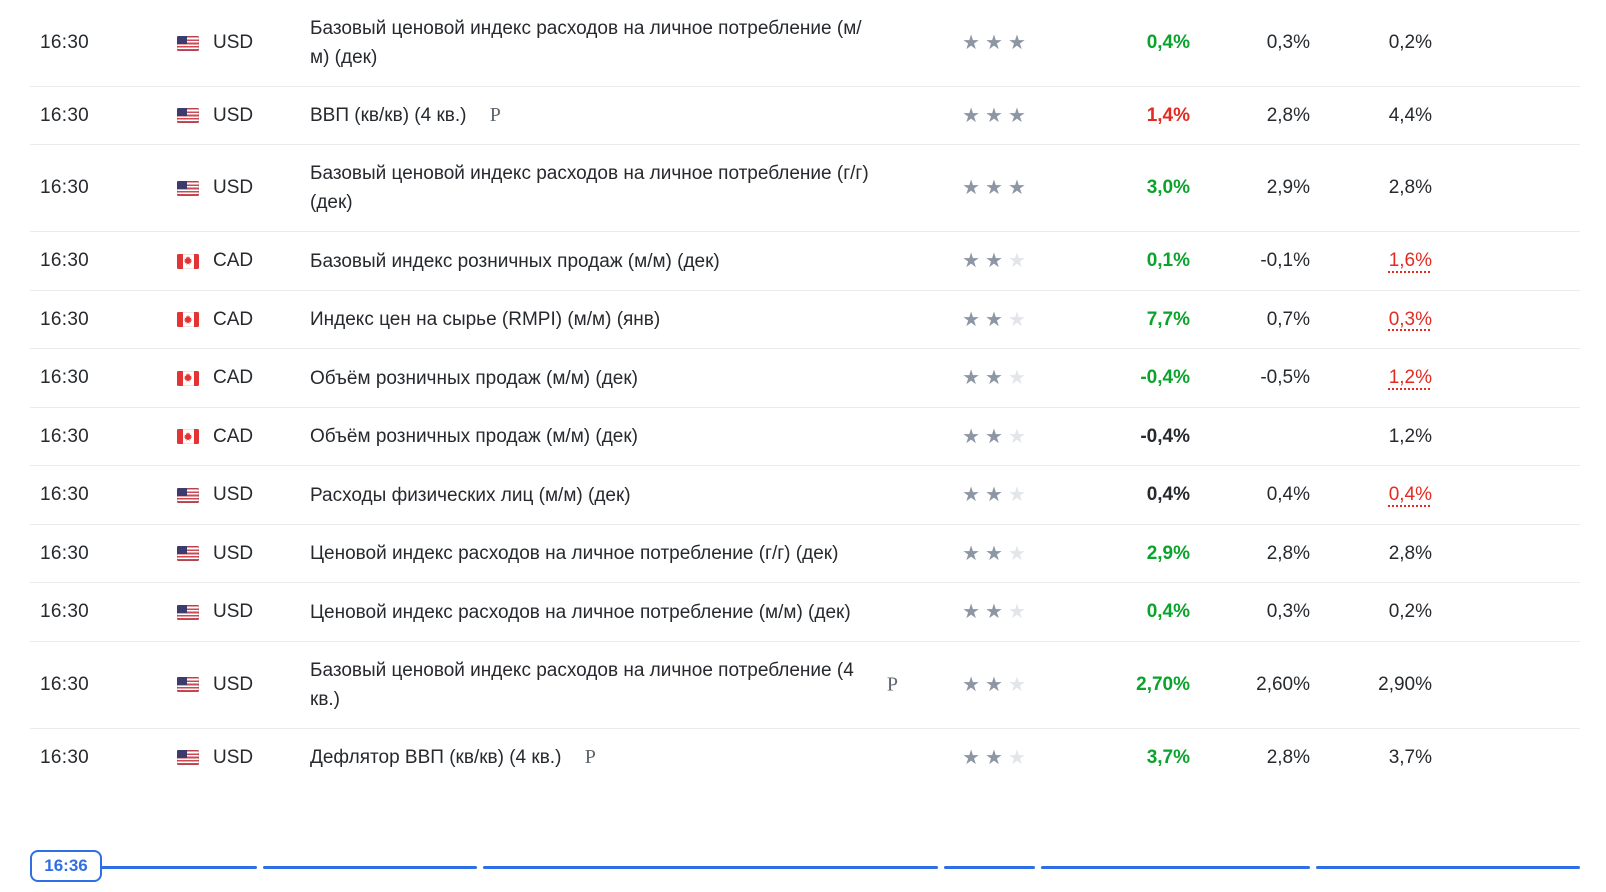  What do you see at coordinates (1410, 495) in the screenshot?
I see `previous-value: 0,4%` at bounding box center [1410, 495].